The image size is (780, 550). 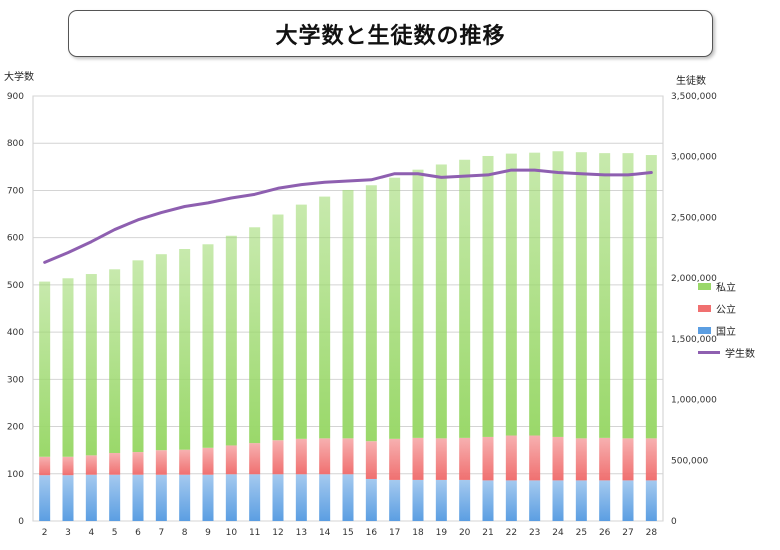 I want to click on x-tick-label: 27, so click(x=627, y=533).